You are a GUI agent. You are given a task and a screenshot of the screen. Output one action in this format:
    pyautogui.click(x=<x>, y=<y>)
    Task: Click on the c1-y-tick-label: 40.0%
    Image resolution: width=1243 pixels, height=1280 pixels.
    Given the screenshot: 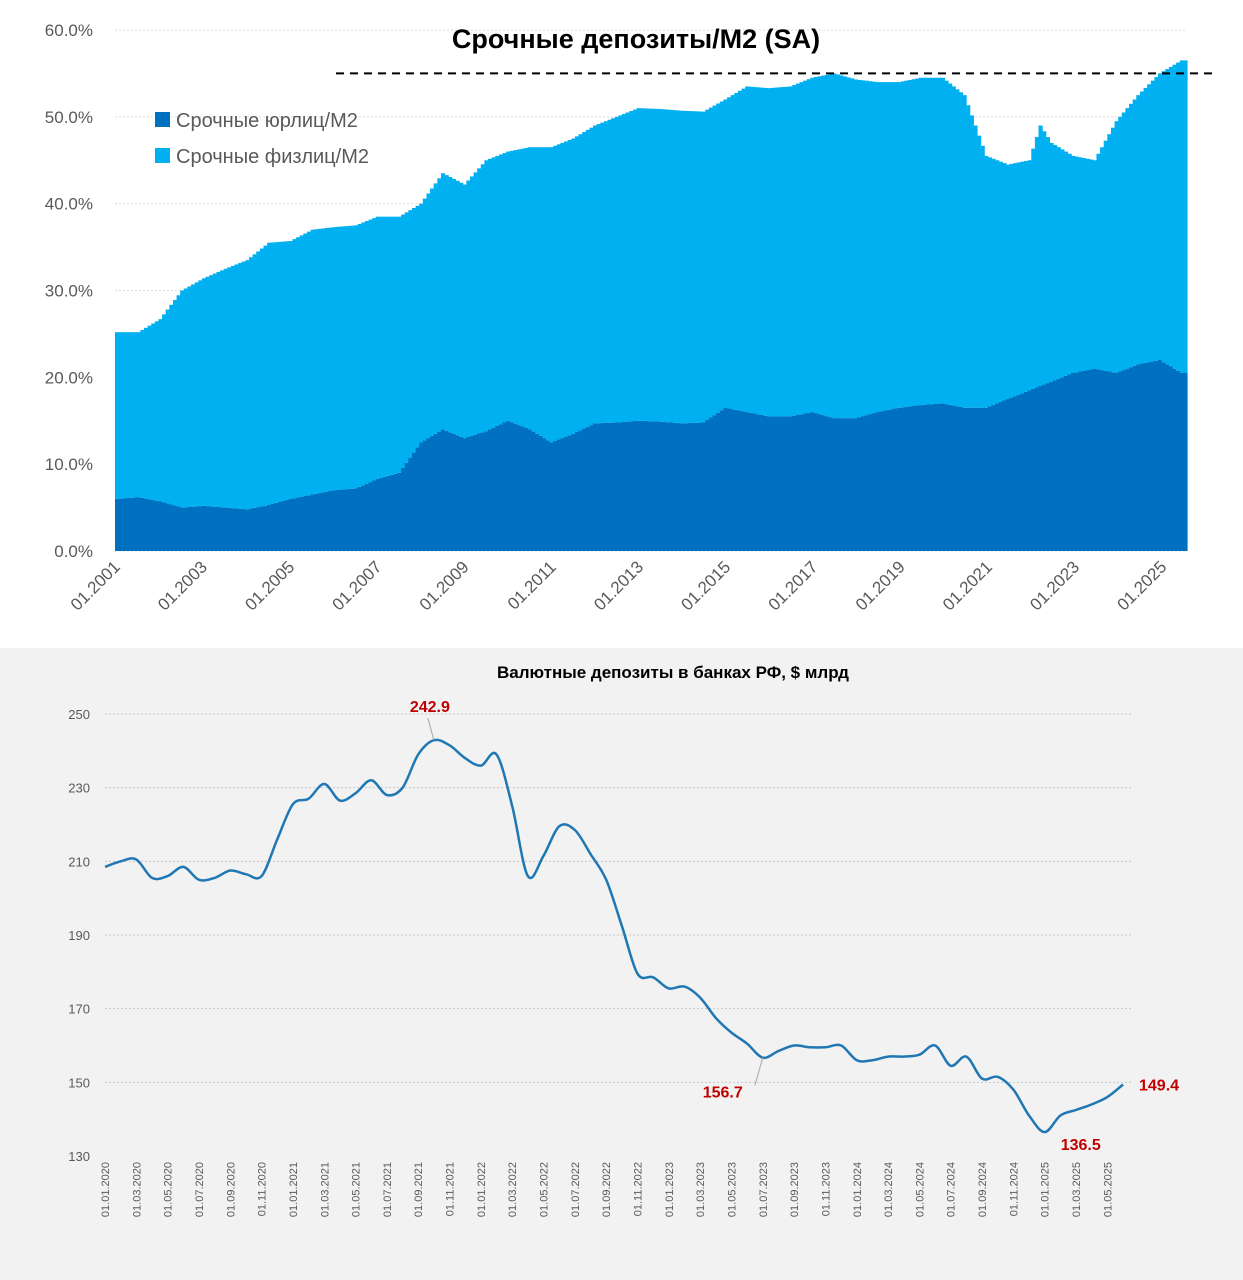 What is the action you would take?
    pyautogui.click(x=69, y=204)
    